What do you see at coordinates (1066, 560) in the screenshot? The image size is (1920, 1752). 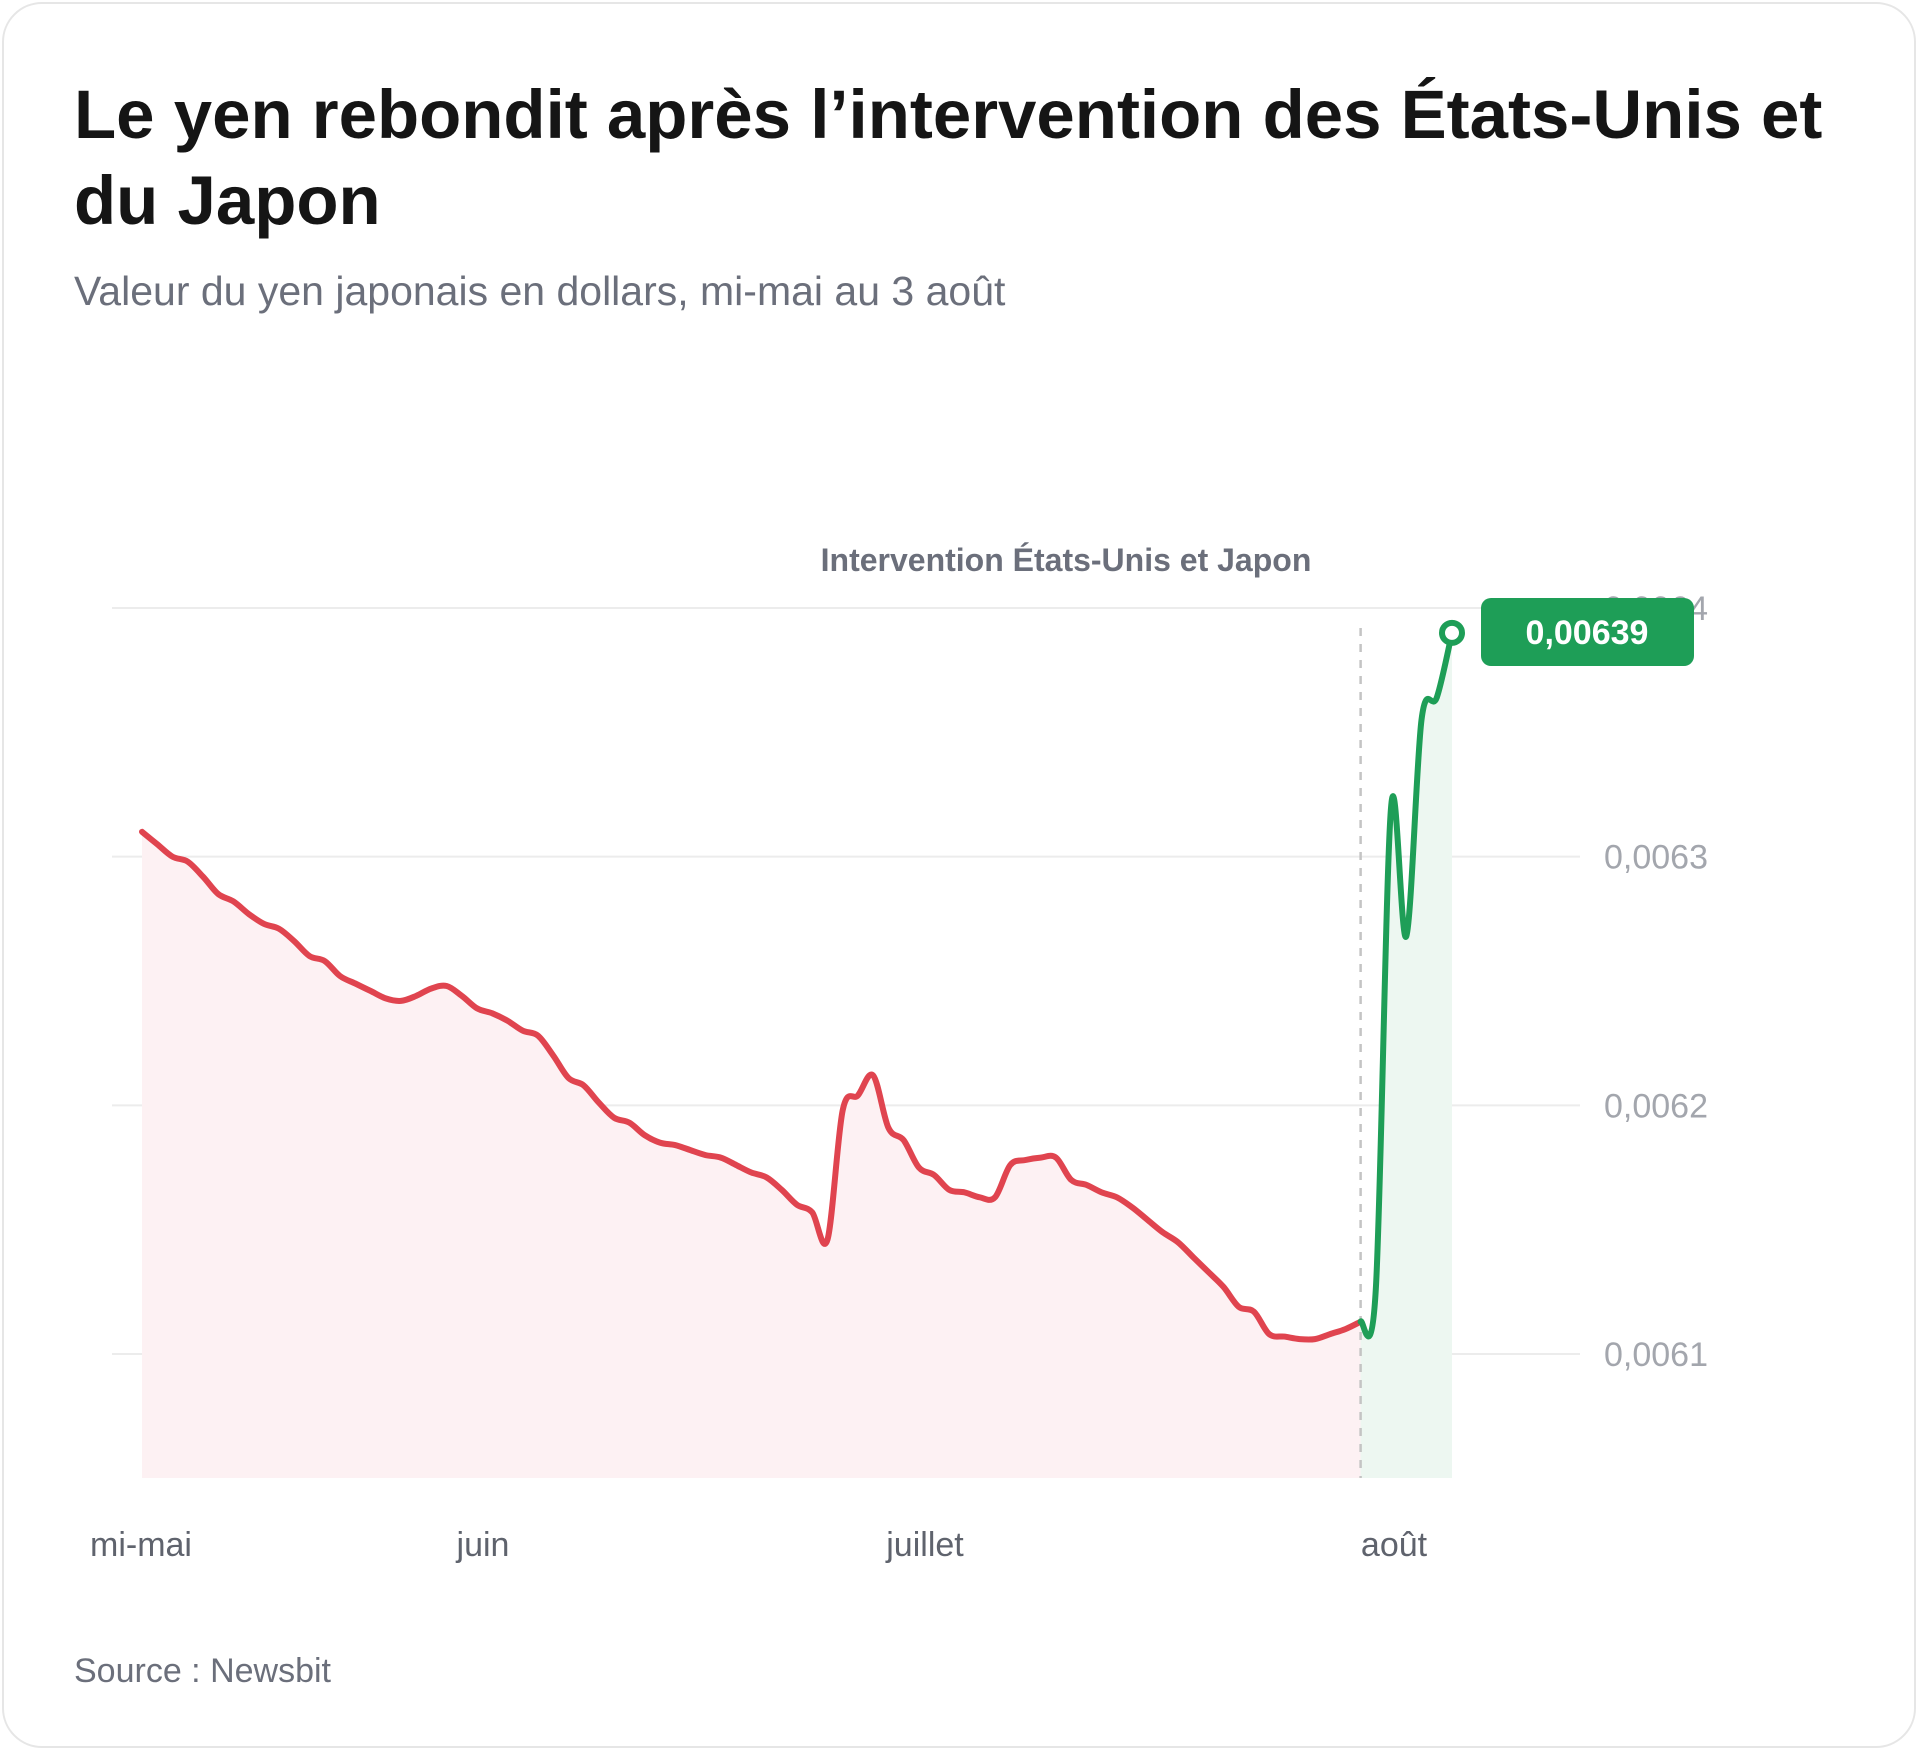 I see `intervention-label: Intervention États-Unis et Japon` at bounding box center [1066, 560].